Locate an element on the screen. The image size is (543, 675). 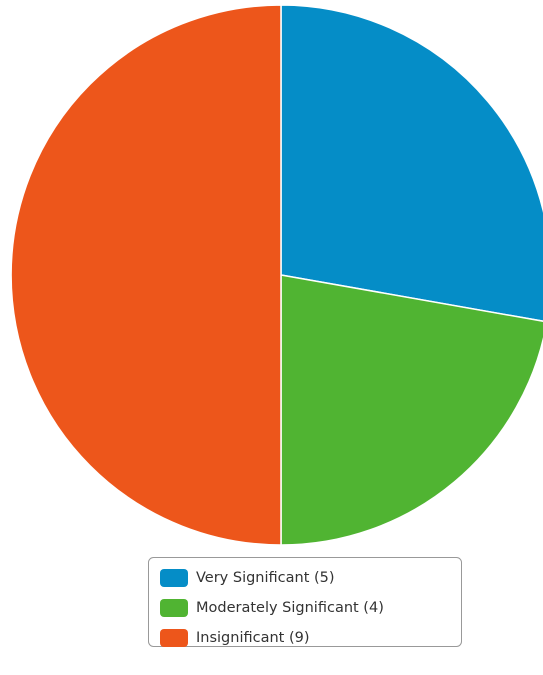
legend-label: Insignificant (9) is located at coordinates (253, 638).